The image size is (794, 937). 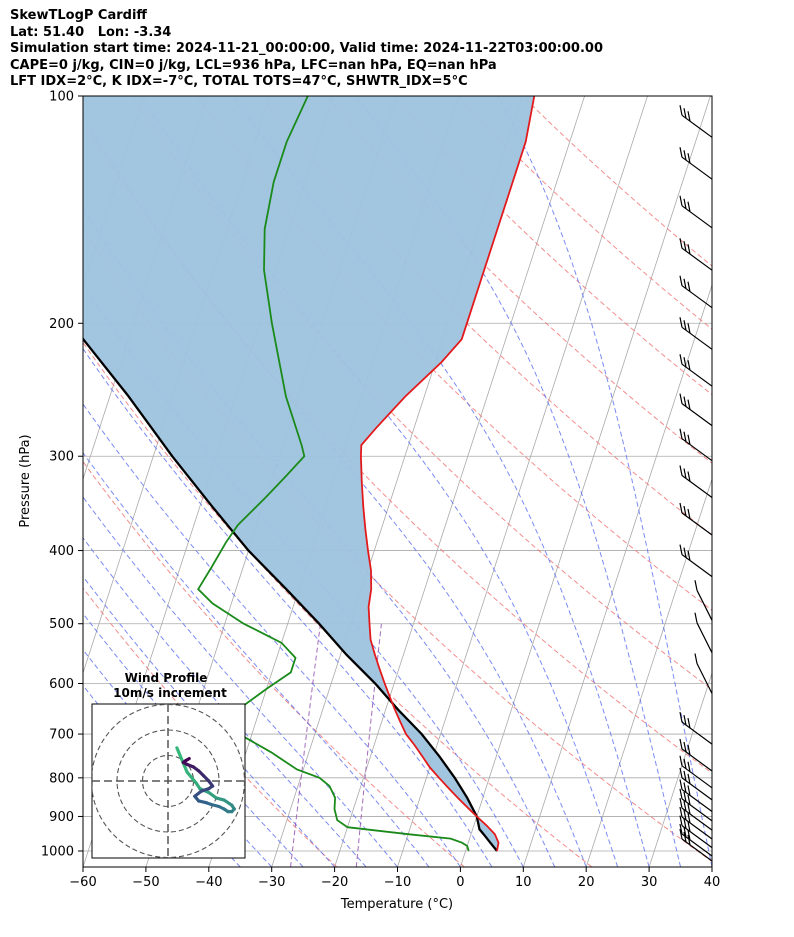 What do you see at coordinates (397, 882) in the screenshot?
I see `x-tick-label: −10` at bounding box center [397, 882].